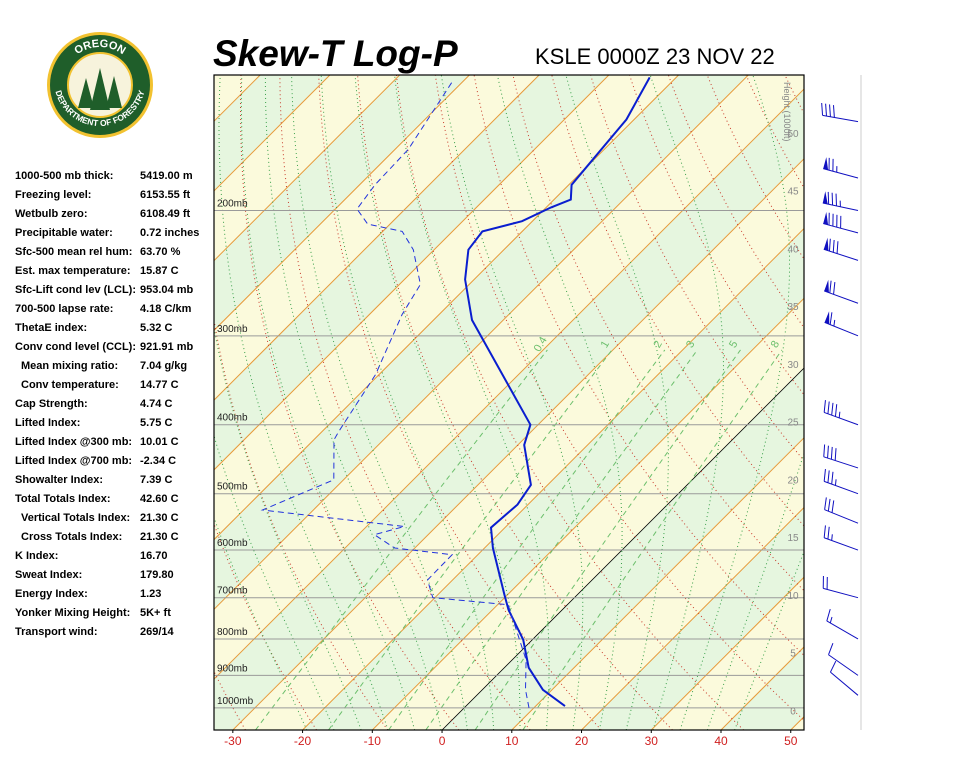 The image size is (960, 768). I want to click on stat-value: 179.80, so click(157, 575).